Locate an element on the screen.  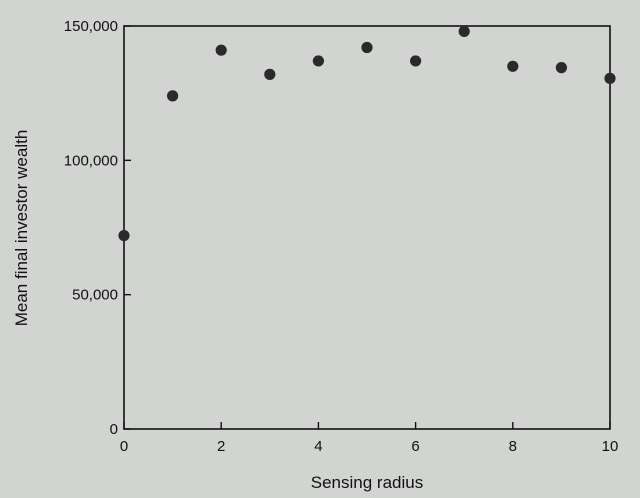
x-axis-ticks: 0 2 4 6 8 10 is located at coordinates (369, 438).